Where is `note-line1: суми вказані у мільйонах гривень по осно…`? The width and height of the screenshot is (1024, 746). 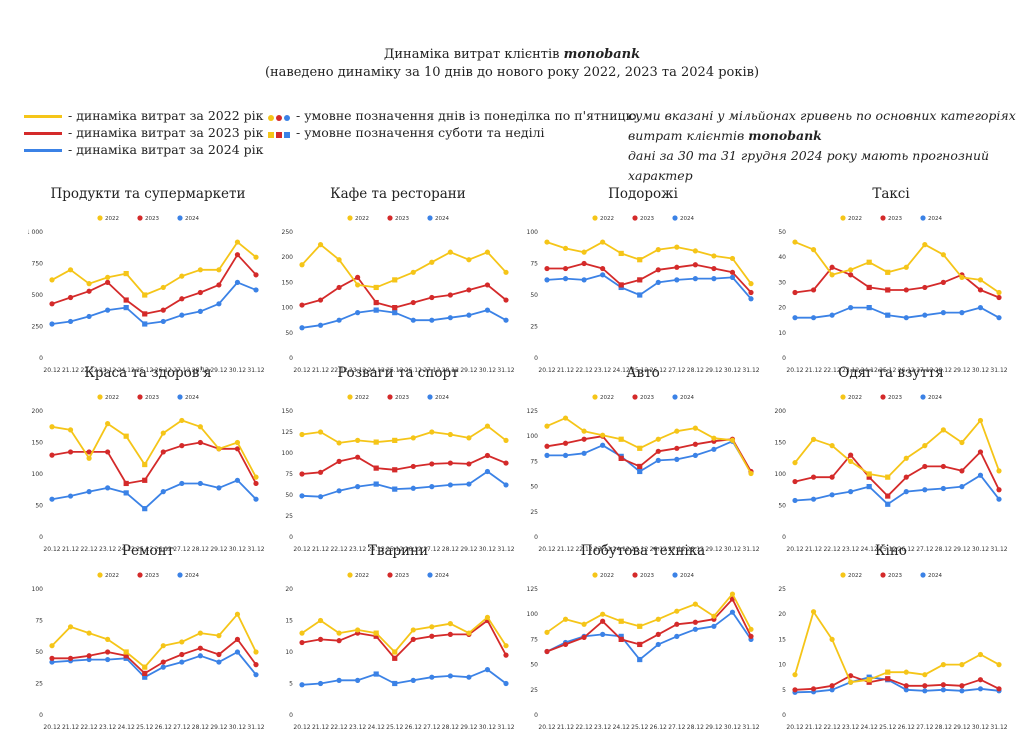 note-line1: суми вказані у мільйонах гривень по осно… is located at coordinates (822, 115).